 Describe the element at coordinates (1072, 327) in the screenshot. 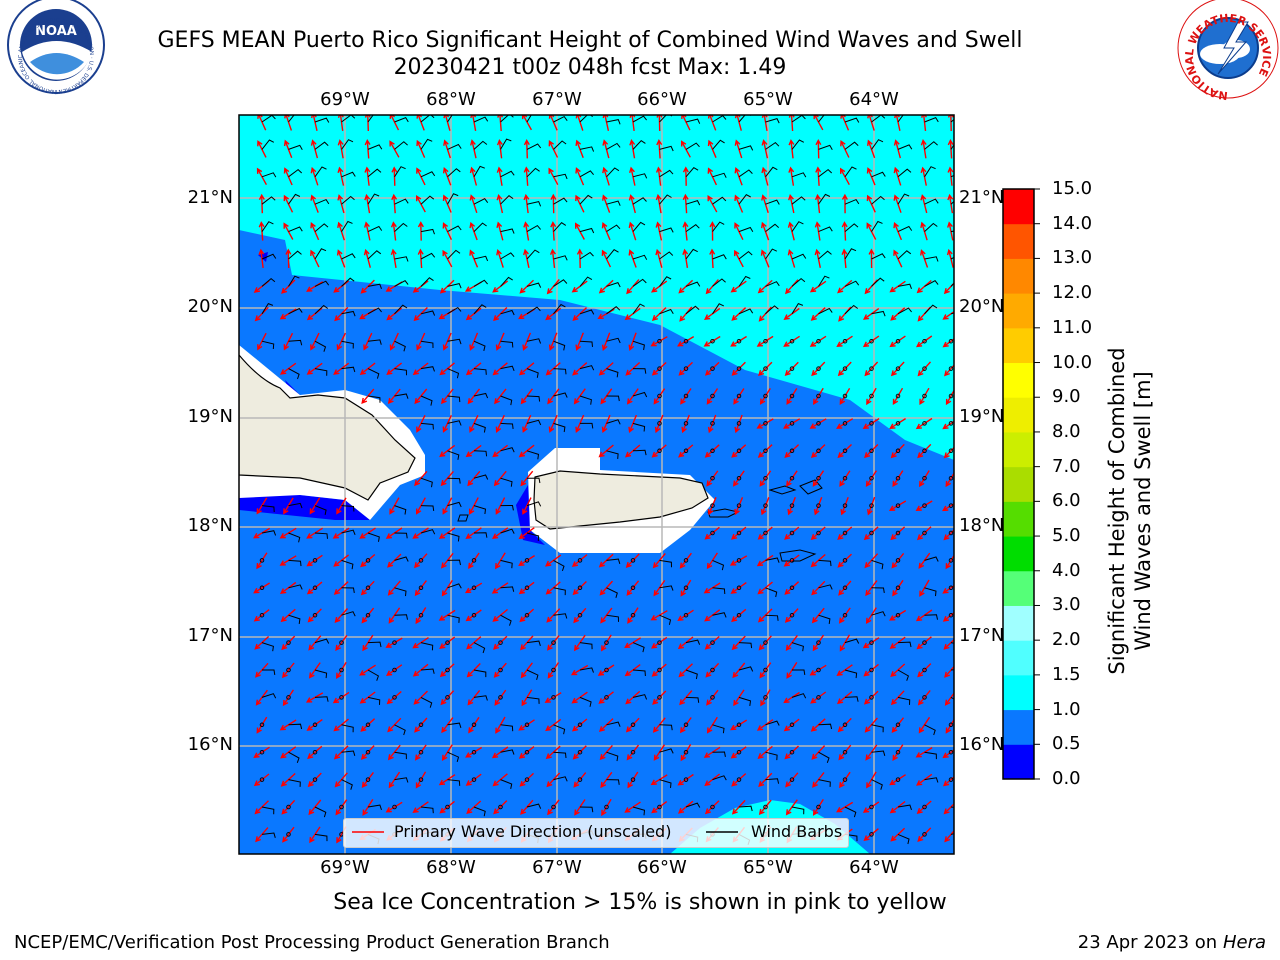

I see `colorbar-tick-label: 11.0` at that location.